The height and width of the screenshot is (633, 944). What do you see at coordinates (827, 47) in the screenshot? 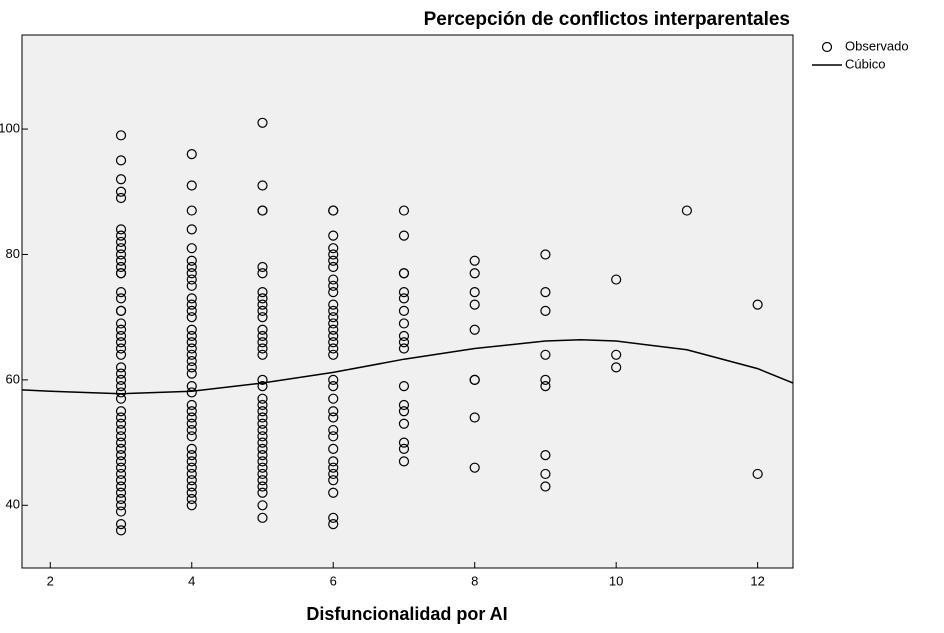
I see `legend-marker` at bounding box center [827, 47].